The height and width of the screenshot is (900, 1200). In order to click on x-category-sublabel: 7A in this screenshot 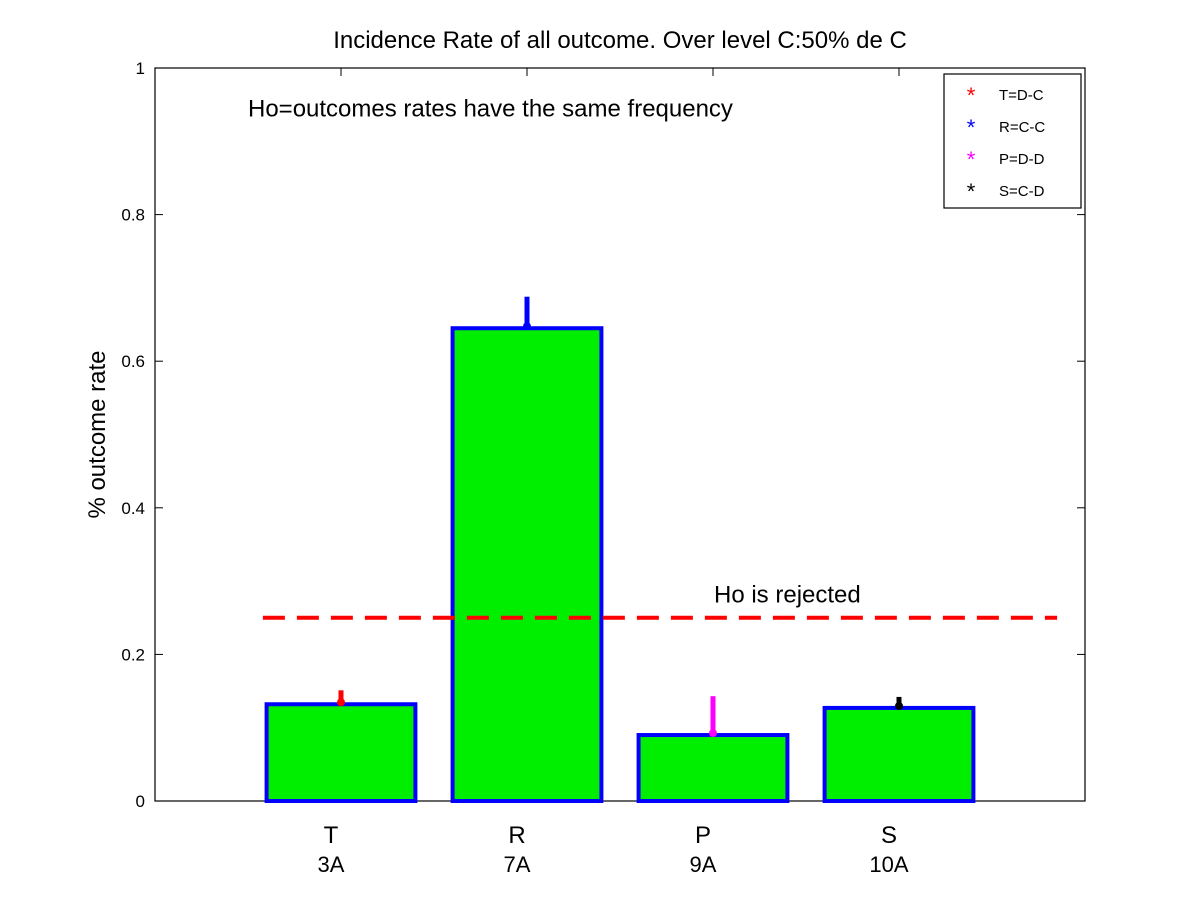, I will do `click(517, 864)`.